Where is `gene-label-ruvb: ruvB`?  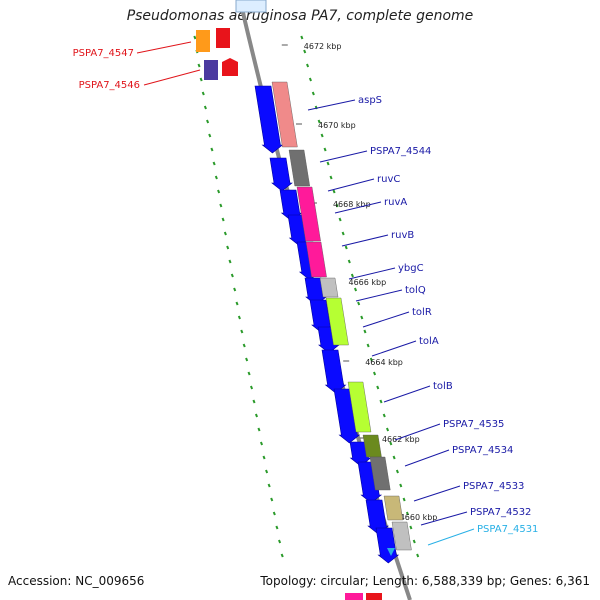
gene-label-ruvb: ruvB is located at coordinates (402, 235).